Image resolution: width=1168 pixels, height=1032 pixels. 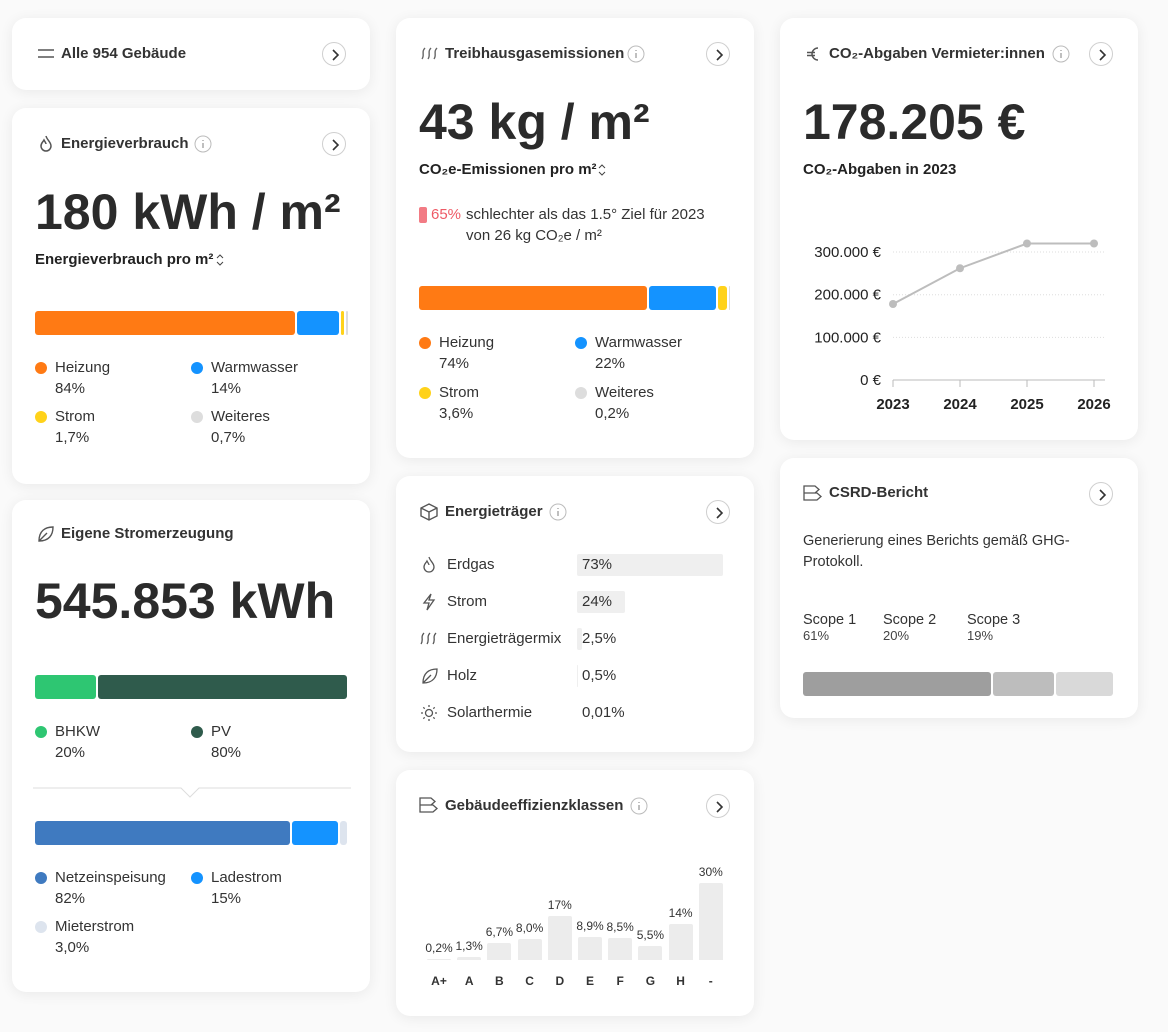 I want to click on bar-label: 17%, so click(x=559, y=905).